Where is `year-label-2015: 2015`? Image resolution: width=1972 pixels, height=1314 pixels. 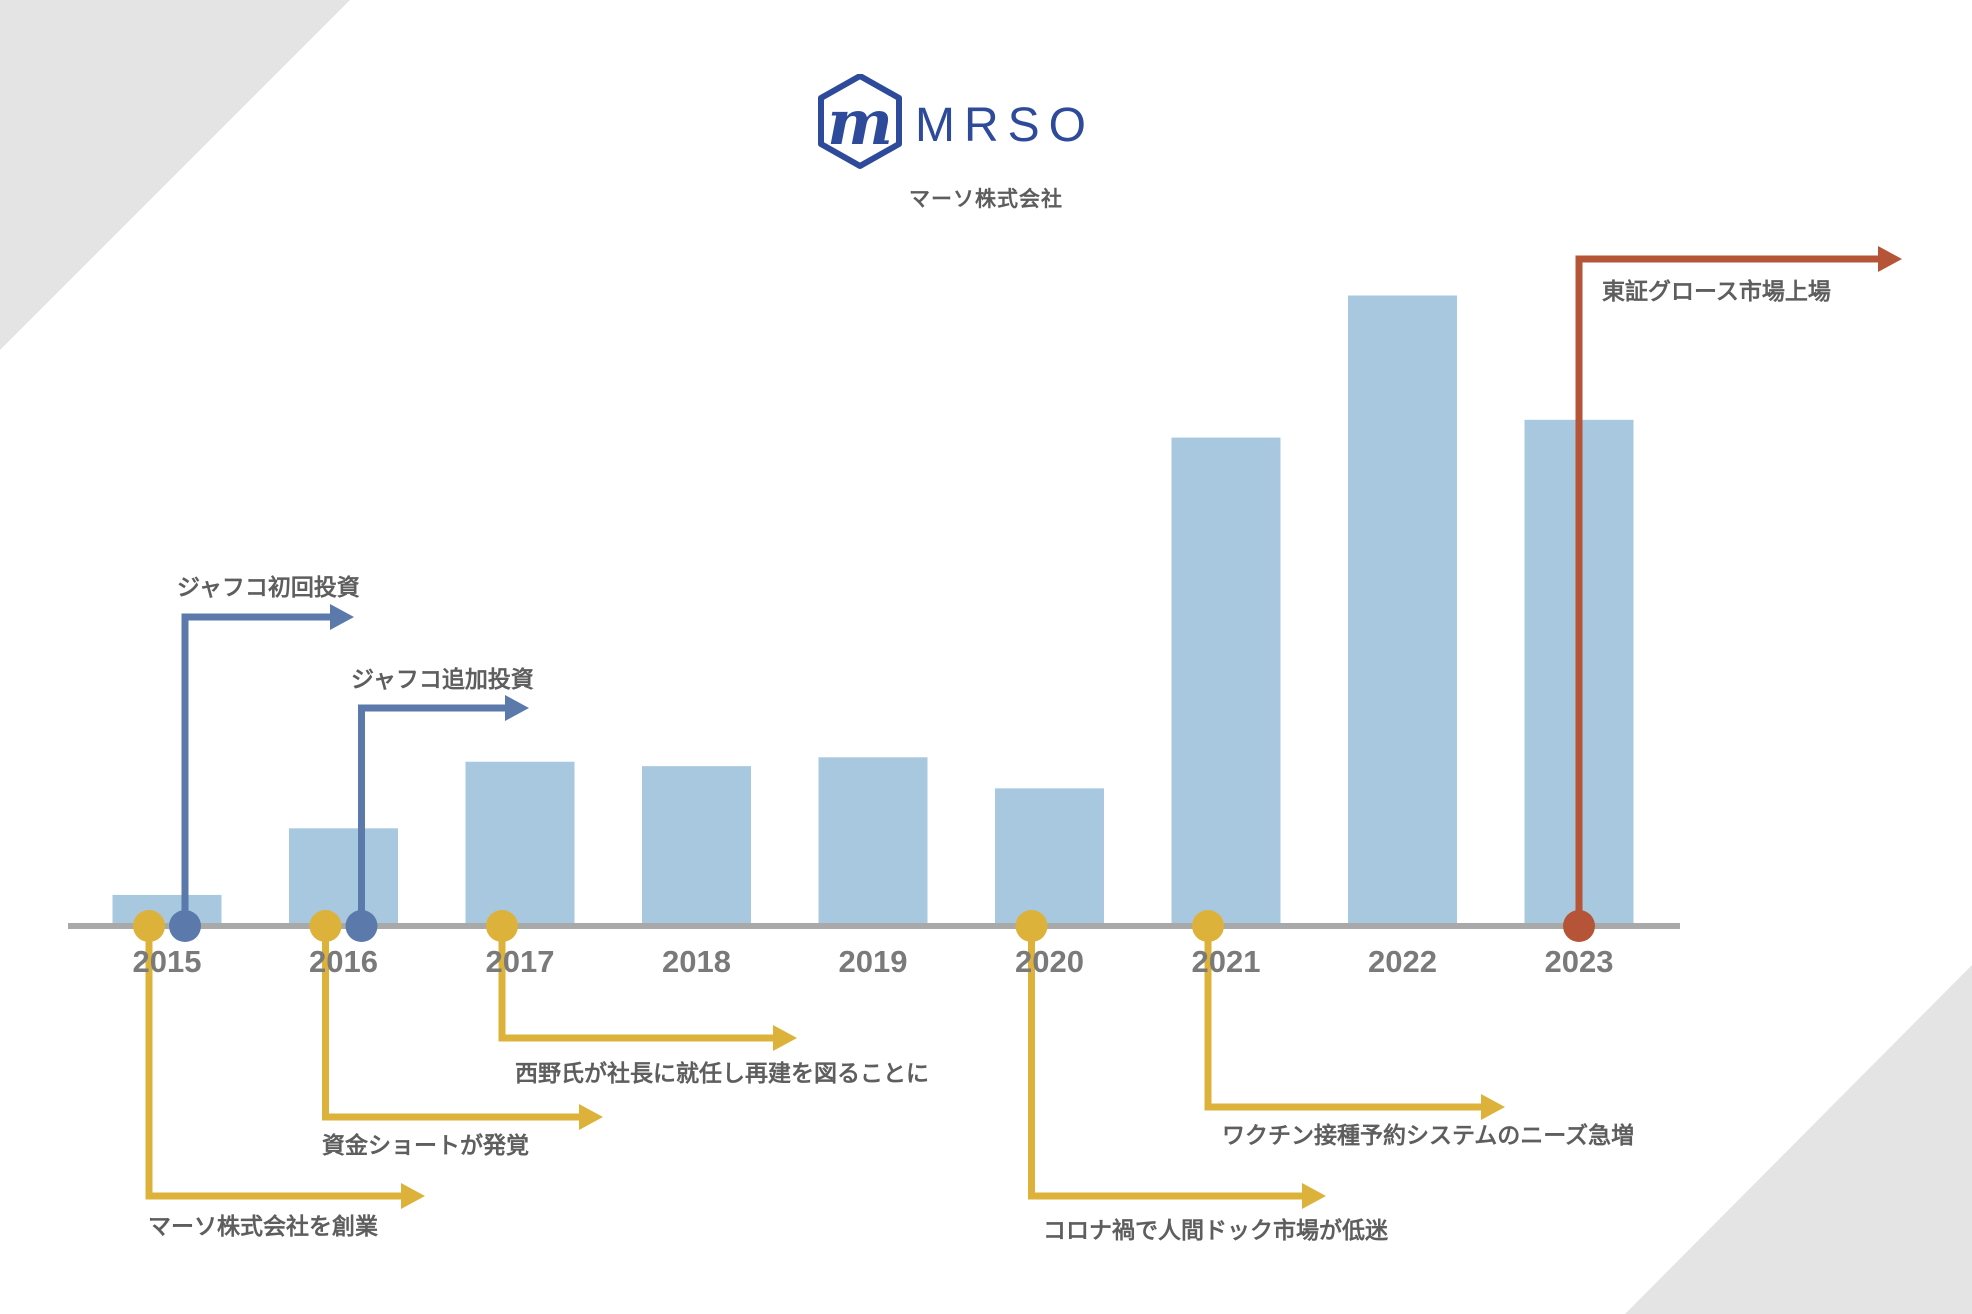
year-label-2015: 2015 is located at coordinates (167, 961).